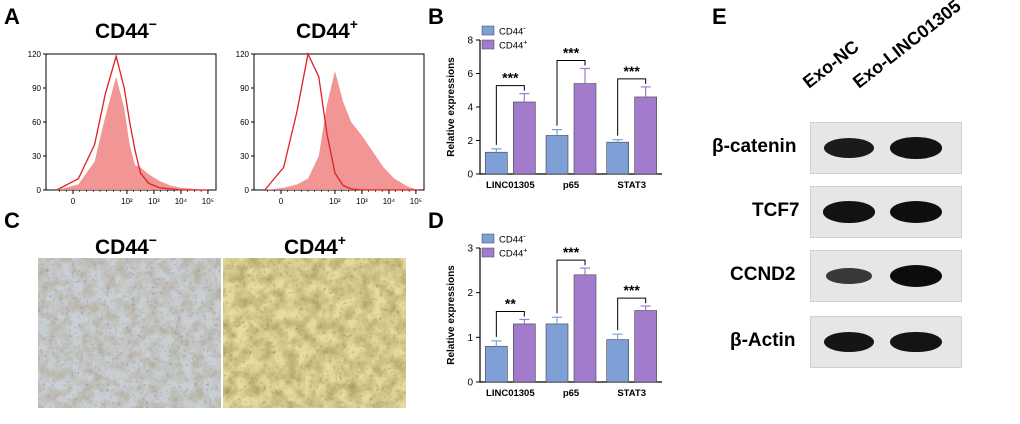  Describe the element at coordinates (73, 201) in the screenshot. I see `hist-a-left-x-tick-label: 0` at that location.